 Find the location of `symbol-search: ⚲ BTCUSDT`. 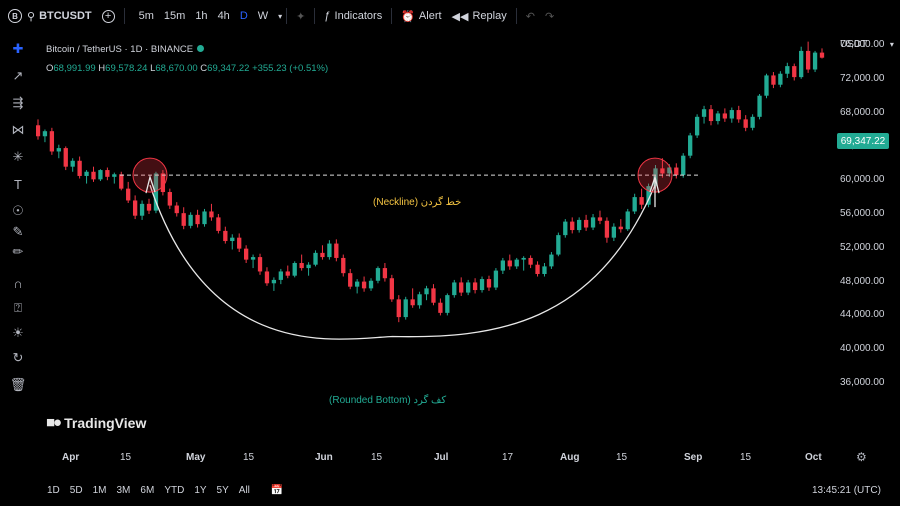

symbol-search: ⚲ BTCUSDT is located at coordinates (59, 16).